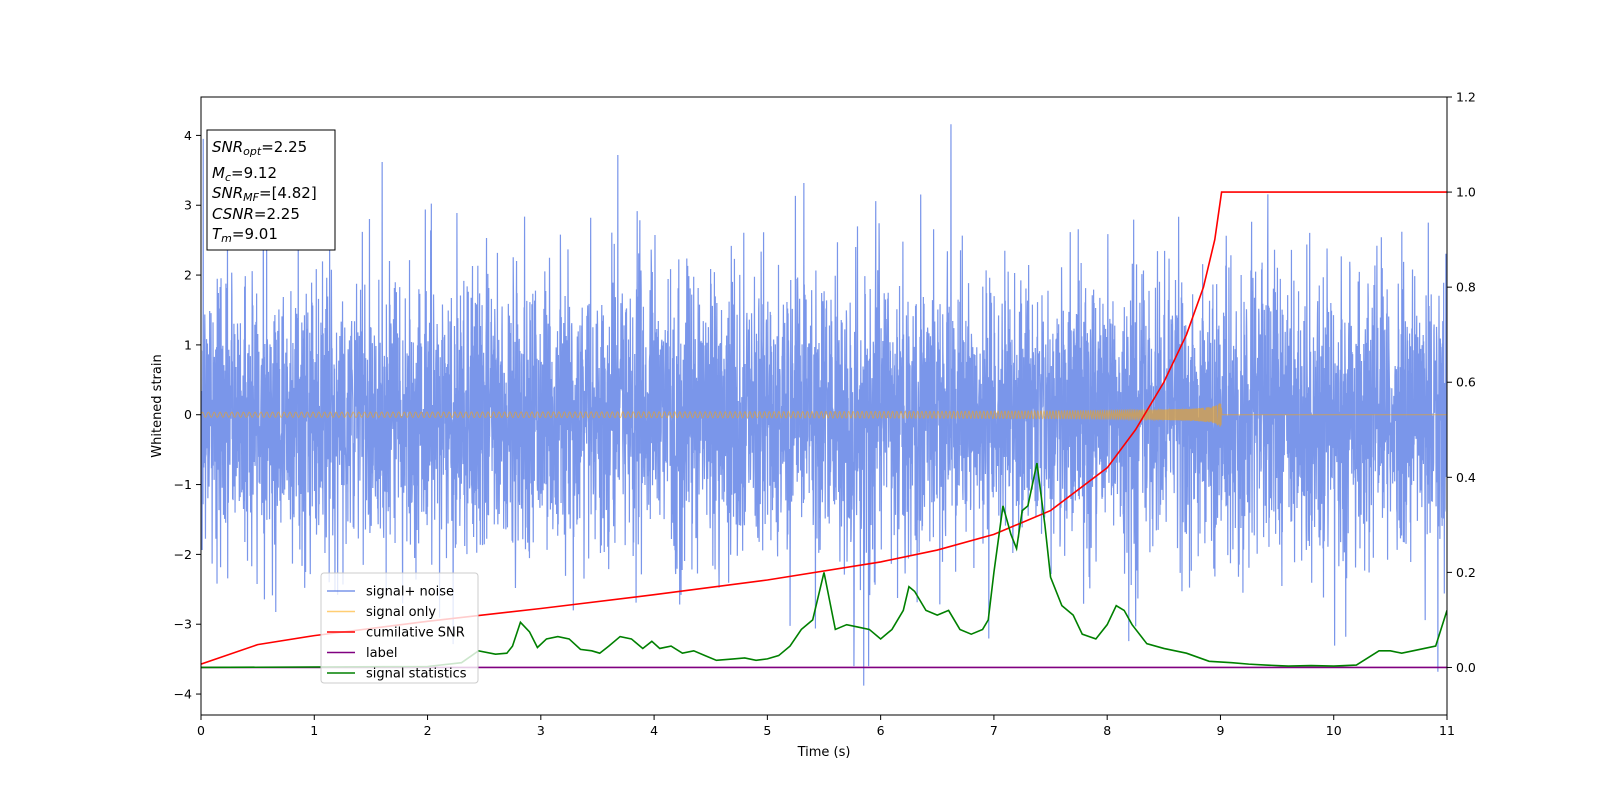 This screenshot has height=800, width=1600. What do you see at coordinates (541, 730) in the screenshot?
I see `x-tick-label: 3` at bounding box center [541, 730].